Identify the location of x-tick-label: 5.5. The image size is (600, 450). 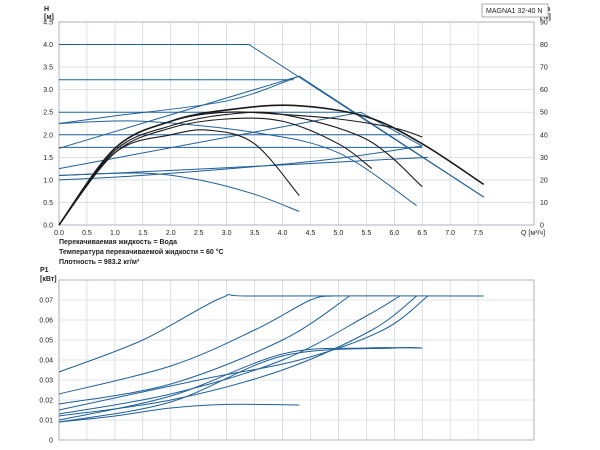
(366, 233).